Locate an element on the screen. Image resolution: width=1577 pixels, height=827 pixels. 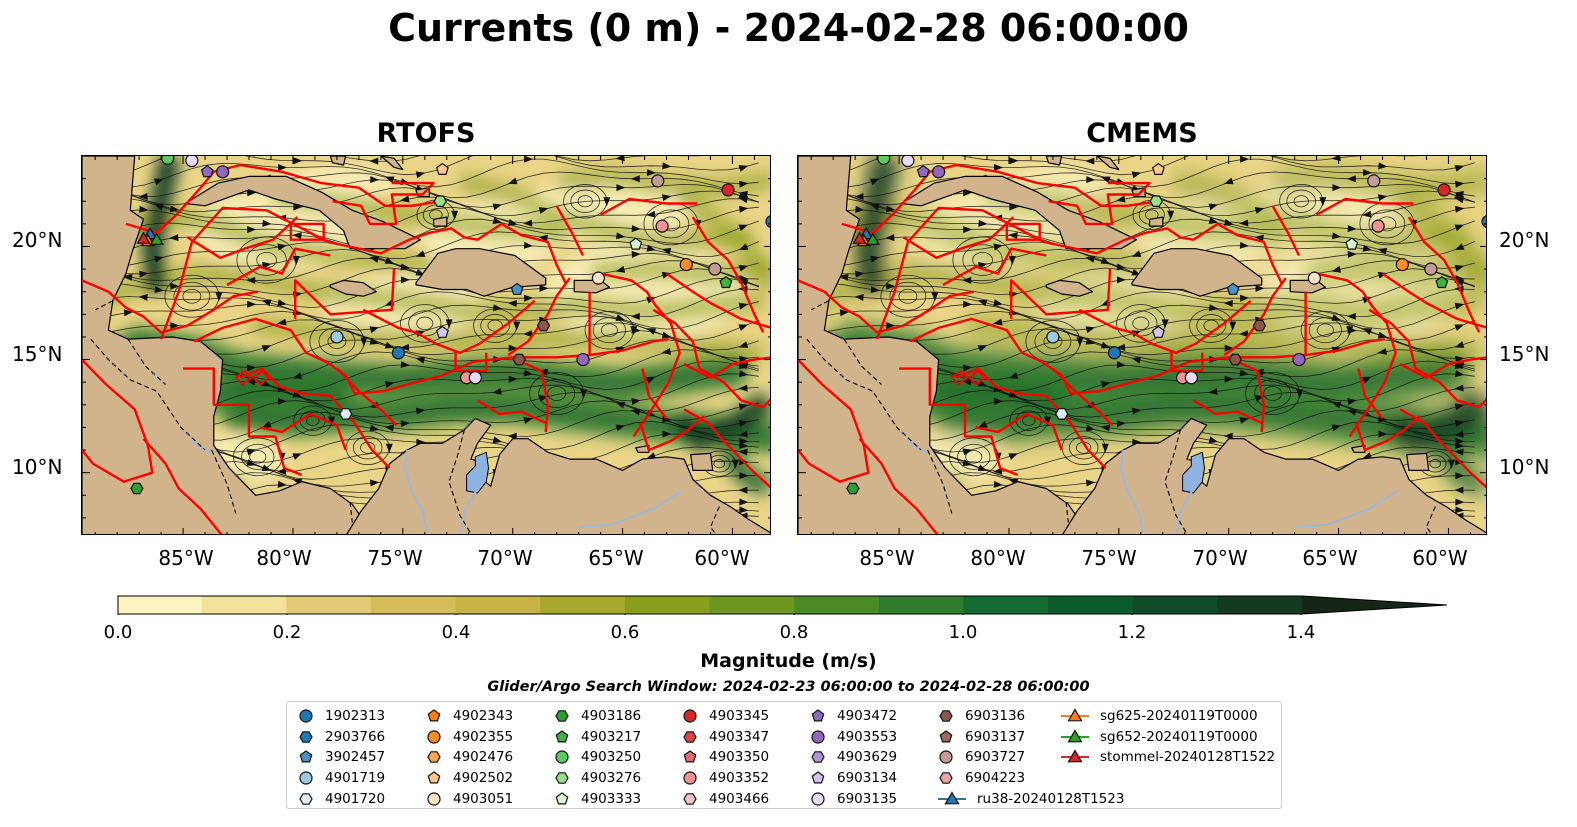
legend-item: 4903466 is located at coordinates (725, 798).